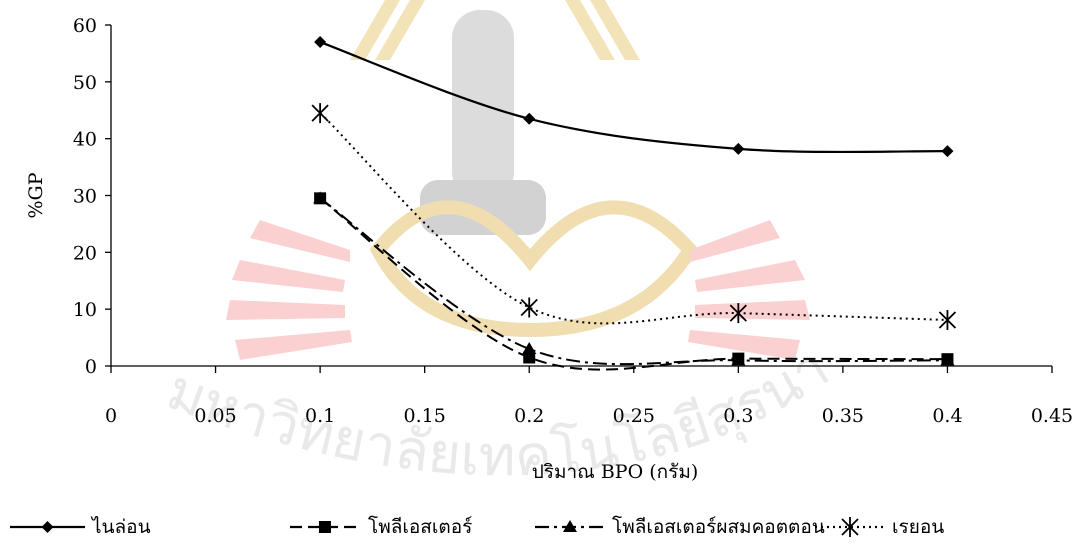 This screenshot has width=1074, height=549. Describe the element at coordinates (529, 416) in the screenshot. I see `x-tick-label: 0.2` at that location.